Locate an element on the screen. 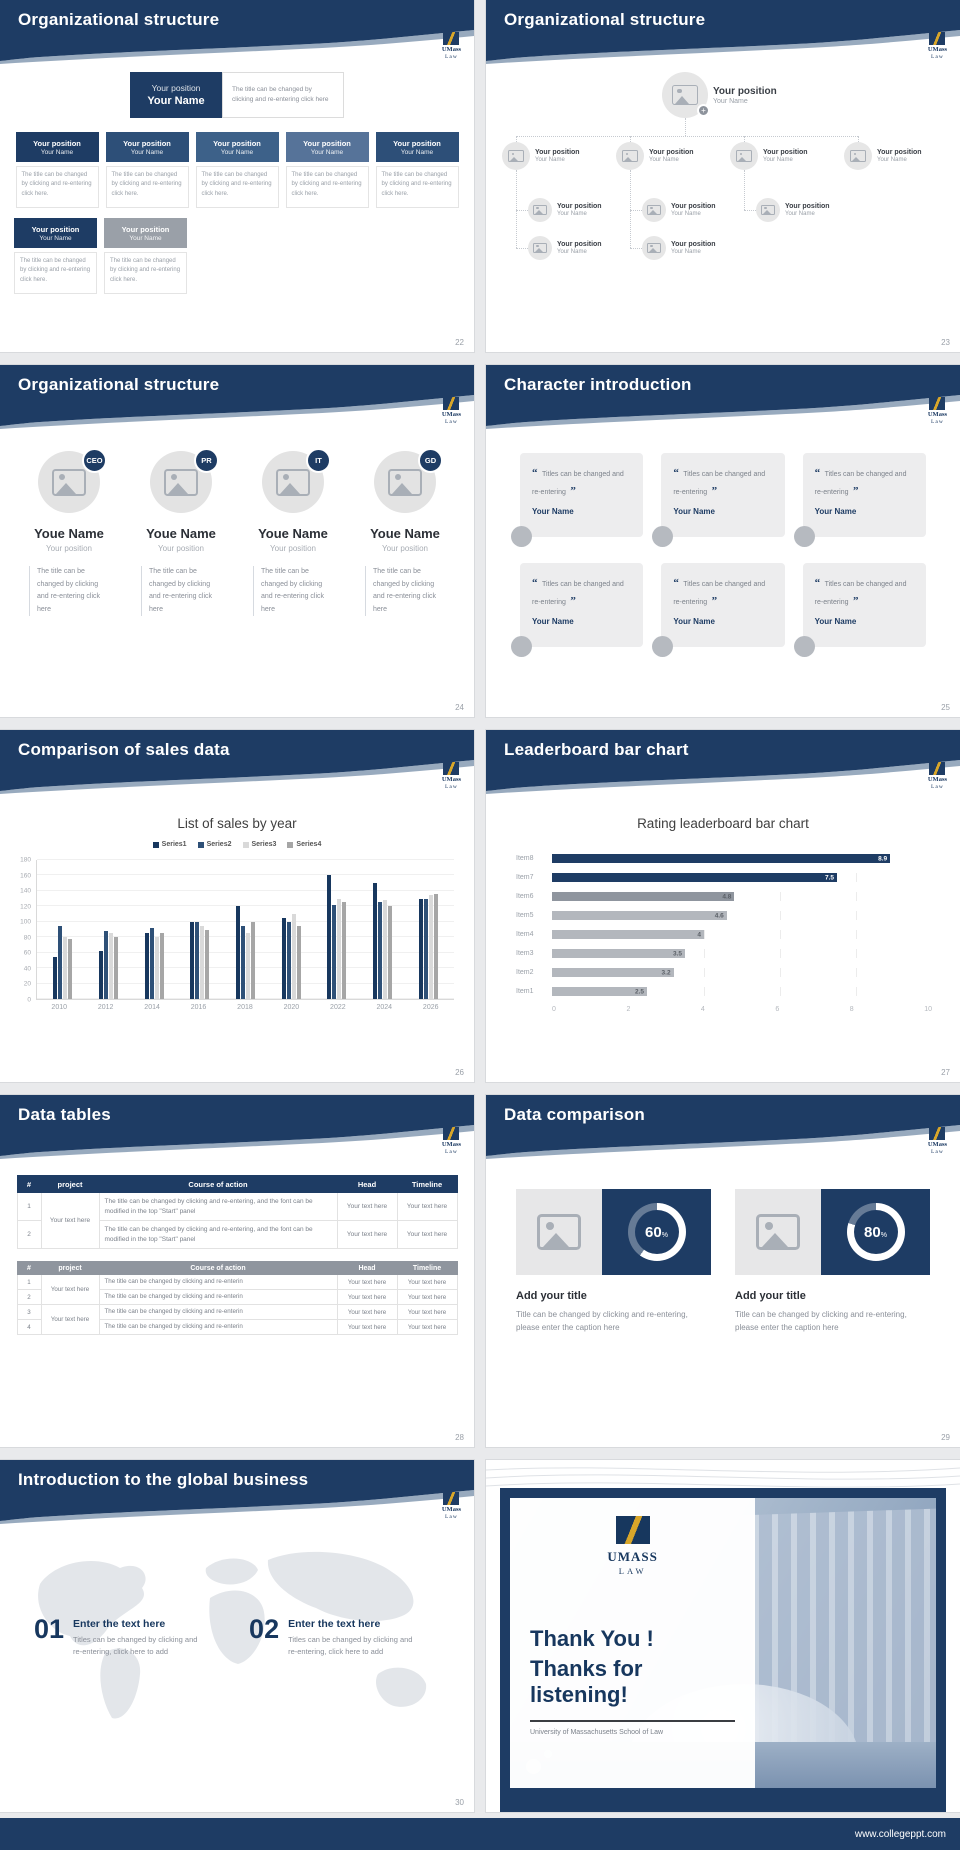 Image resolution: width=960 pixels, height=1850 pixels. y-tick-label: 60 is located at coordinates (27, 953).